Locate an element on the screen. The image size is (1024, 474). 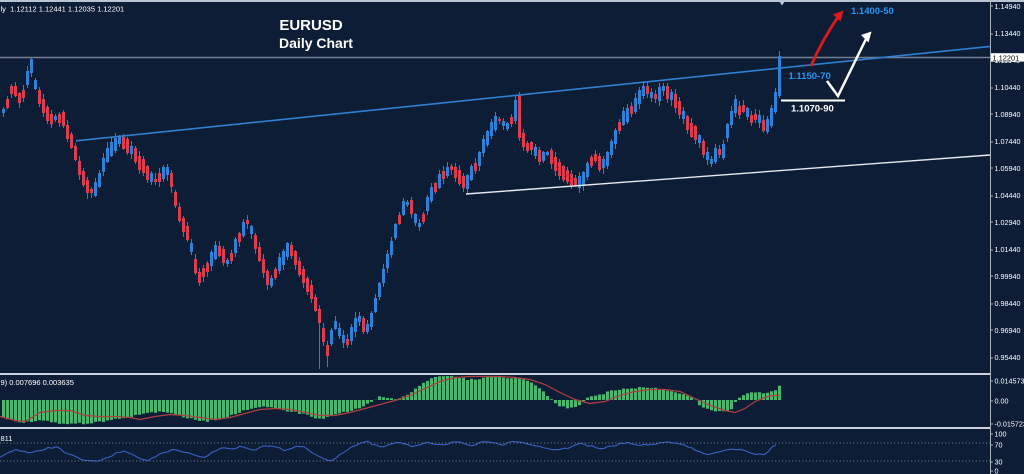
svg-text: 0.99940 is located at coordinates (1008, 276).